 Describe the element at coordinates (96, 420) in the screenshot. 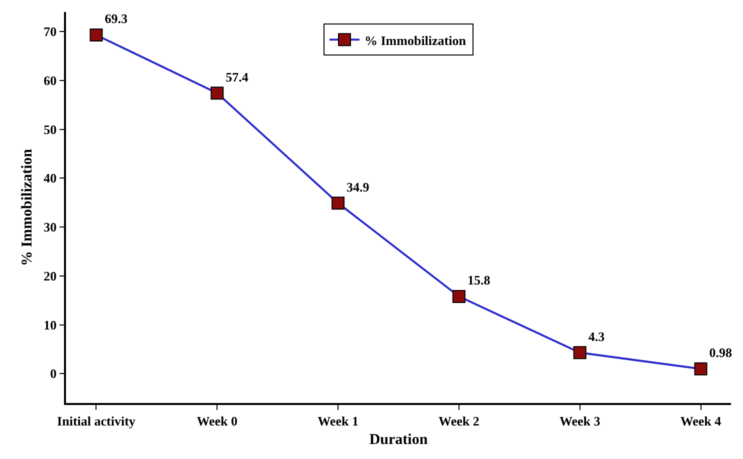

I see `x-tick-label: Initial activity` at that location.